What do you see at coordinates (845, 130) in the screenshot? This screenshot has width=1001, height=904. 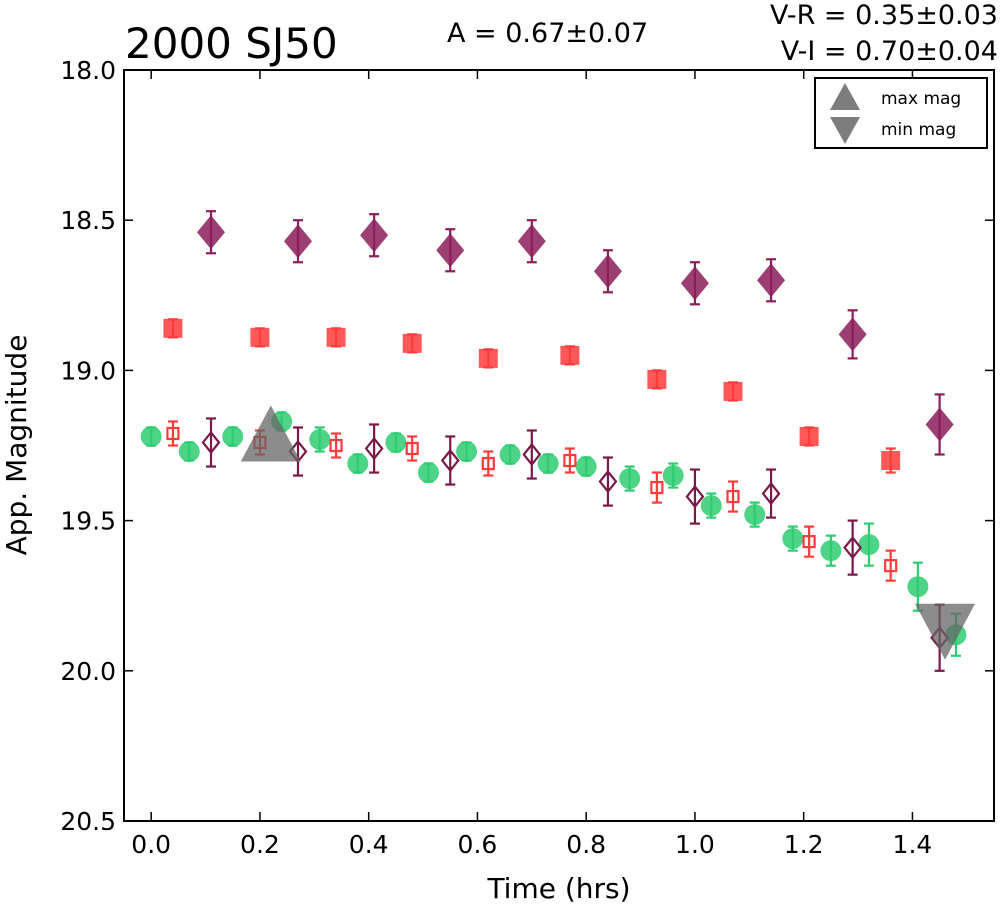 I see `legend-min-mag-icon` at bounding box center [845, 130].